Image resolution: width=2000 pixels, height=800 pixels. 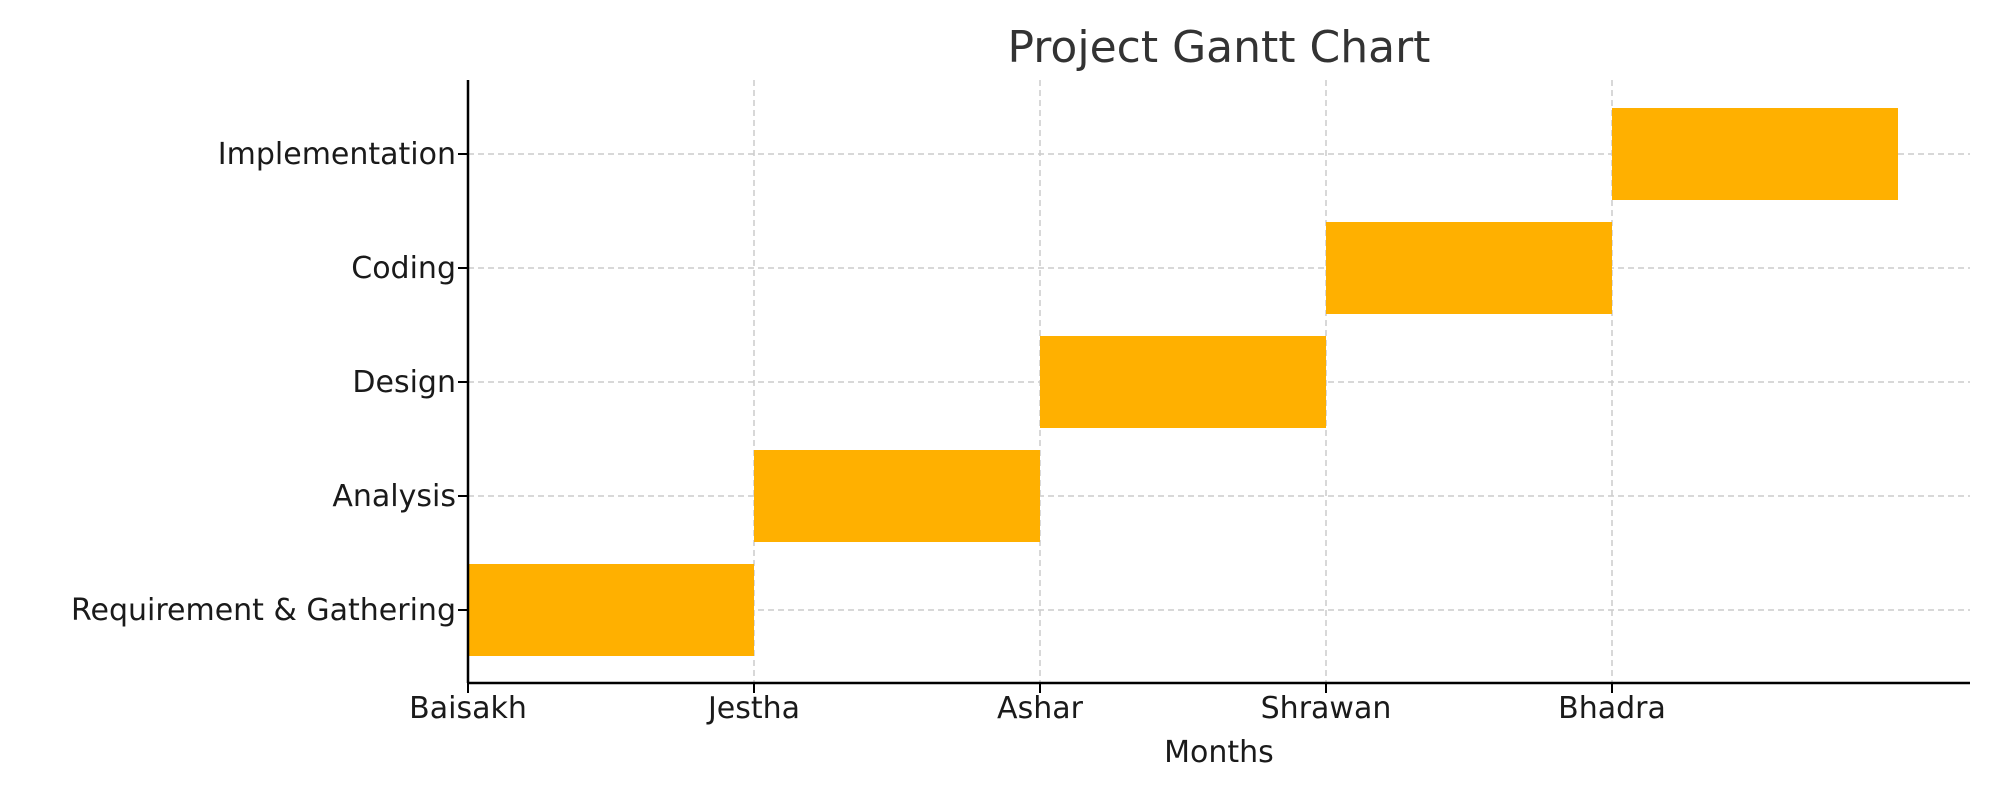 I want to click on chart-title: Project Gantt Chart, so click(x=1219, y=47).